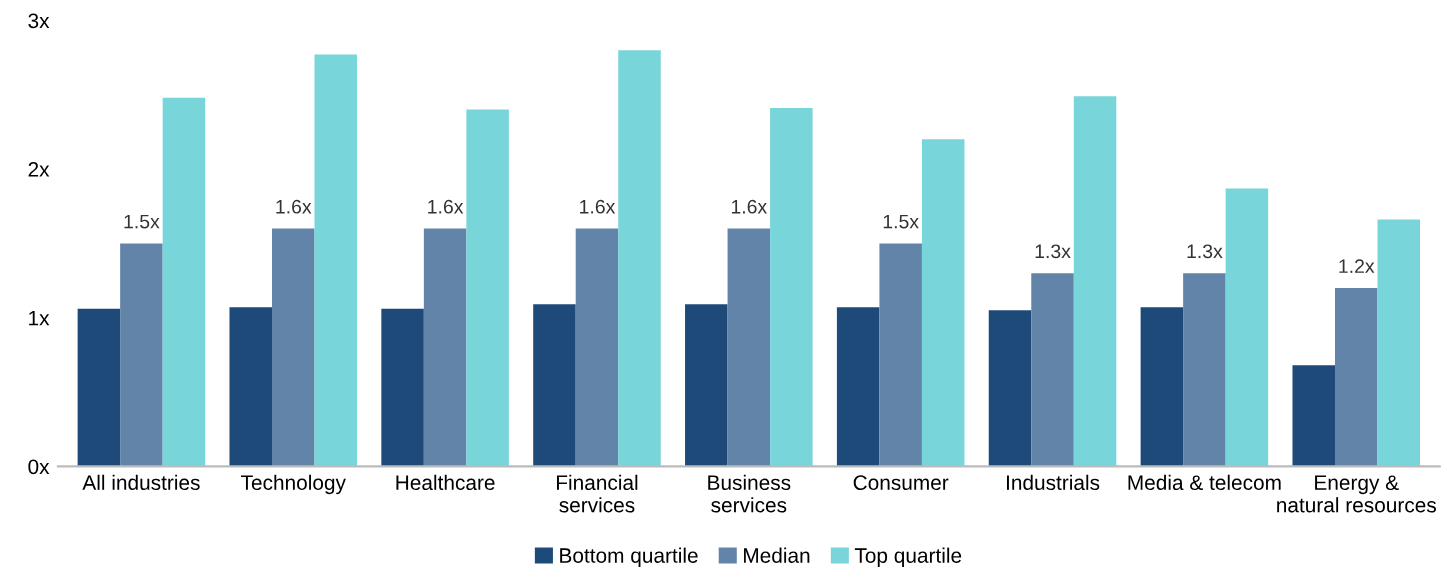 The height and width of the screenshot is (583, 1447). Describe the element at coordinates (777, 555) in the screenshot. I see `legend-label: Median` at that location.